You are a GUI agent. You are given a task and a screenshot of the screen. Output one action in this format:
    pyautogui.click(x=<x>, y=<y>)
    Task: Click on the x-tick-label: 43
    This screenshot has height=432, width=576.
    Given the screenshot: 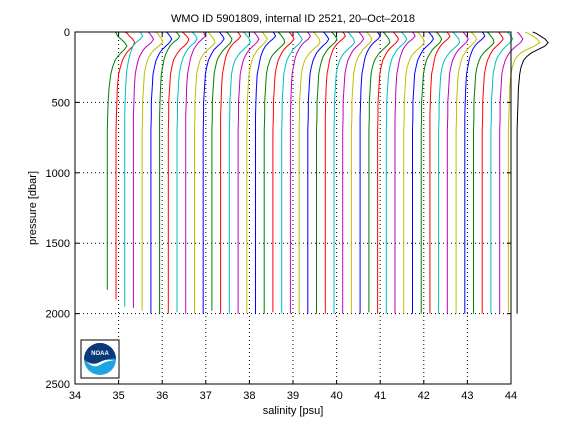 What is the action you would take?
    pyautogui.click(x=467, y=396)
    